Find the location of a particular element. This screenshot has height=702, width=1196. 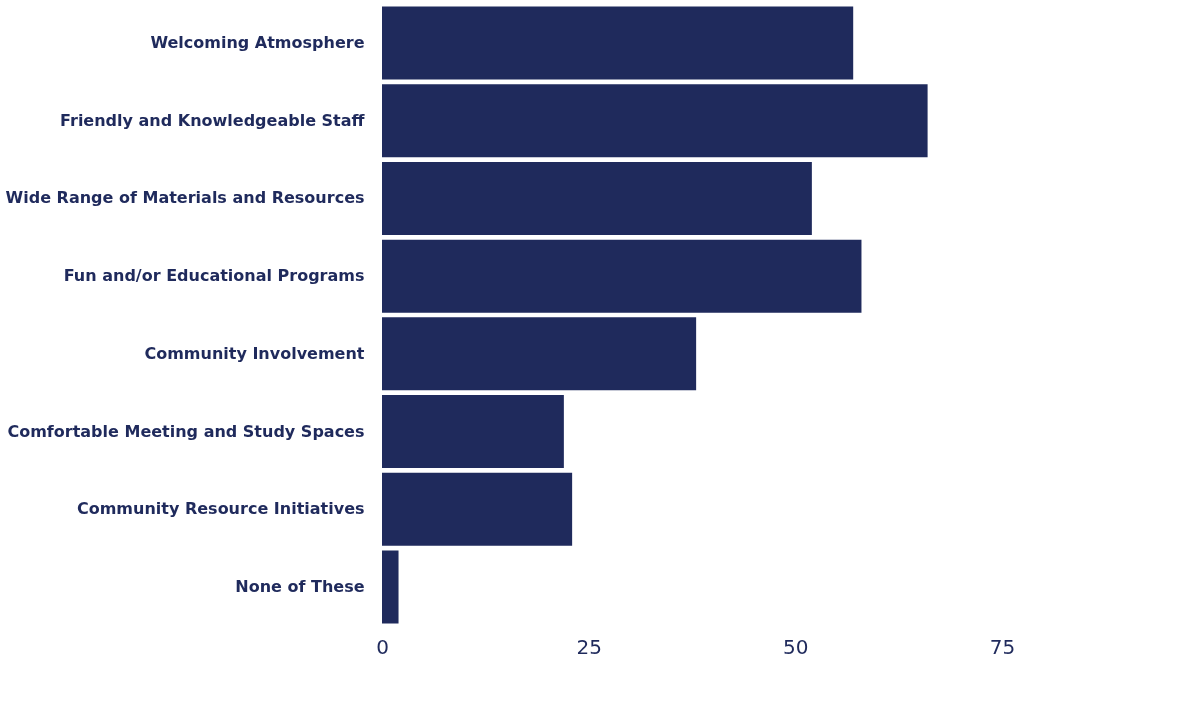

y-tick-label: Community Resource Initiatives is located at coordinates (220, 509).